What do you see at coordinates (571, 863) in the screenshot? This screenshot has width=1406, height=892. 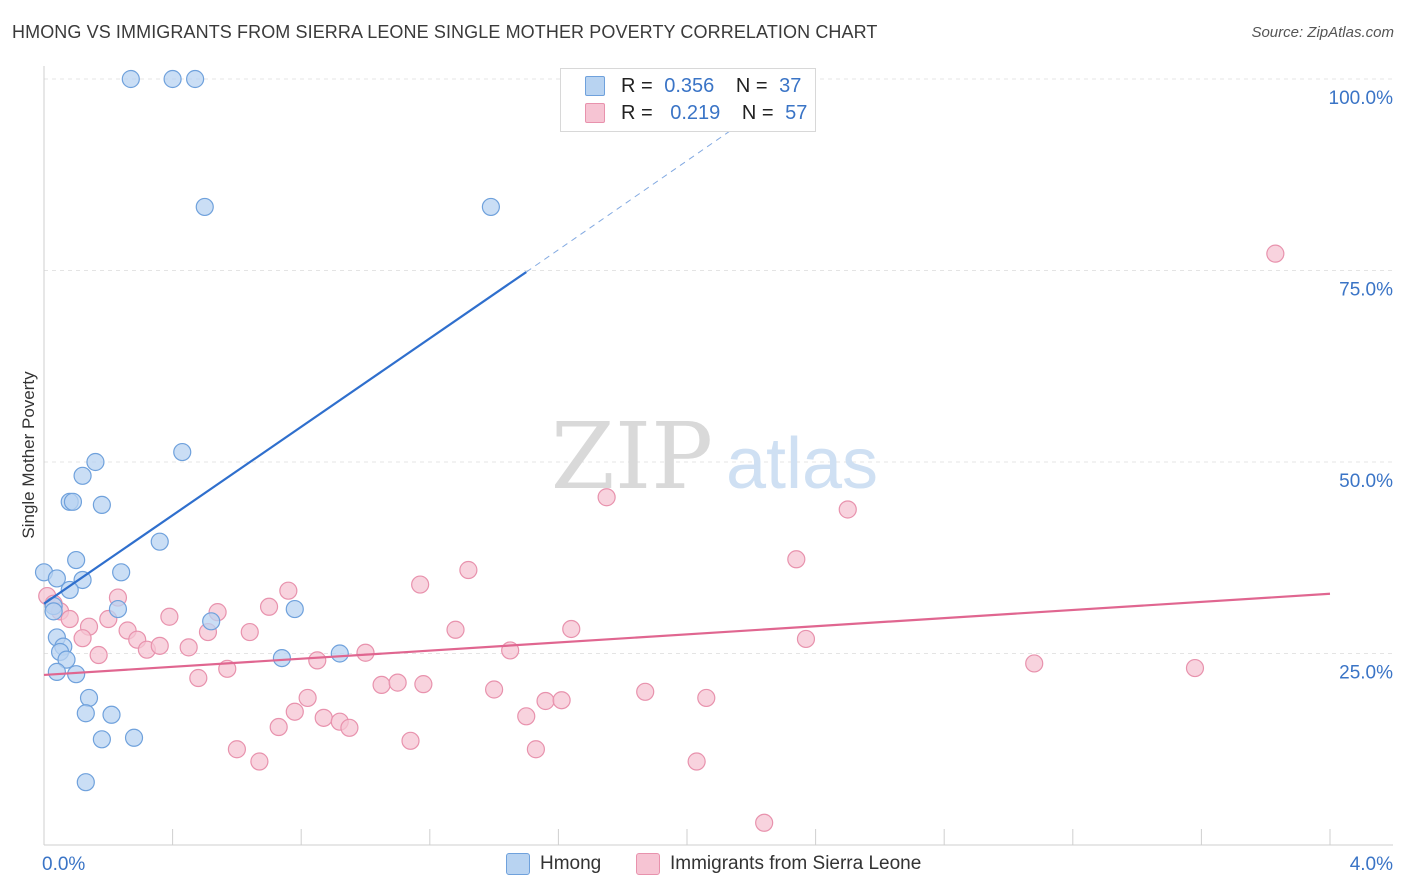 I see `legend-label-hmong: Hmong` at bounding box center [571, 863].